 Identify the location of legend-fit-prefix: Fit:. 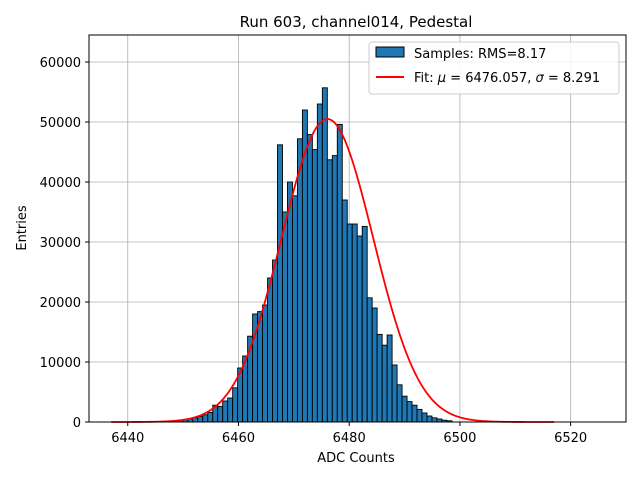
(426, 78).